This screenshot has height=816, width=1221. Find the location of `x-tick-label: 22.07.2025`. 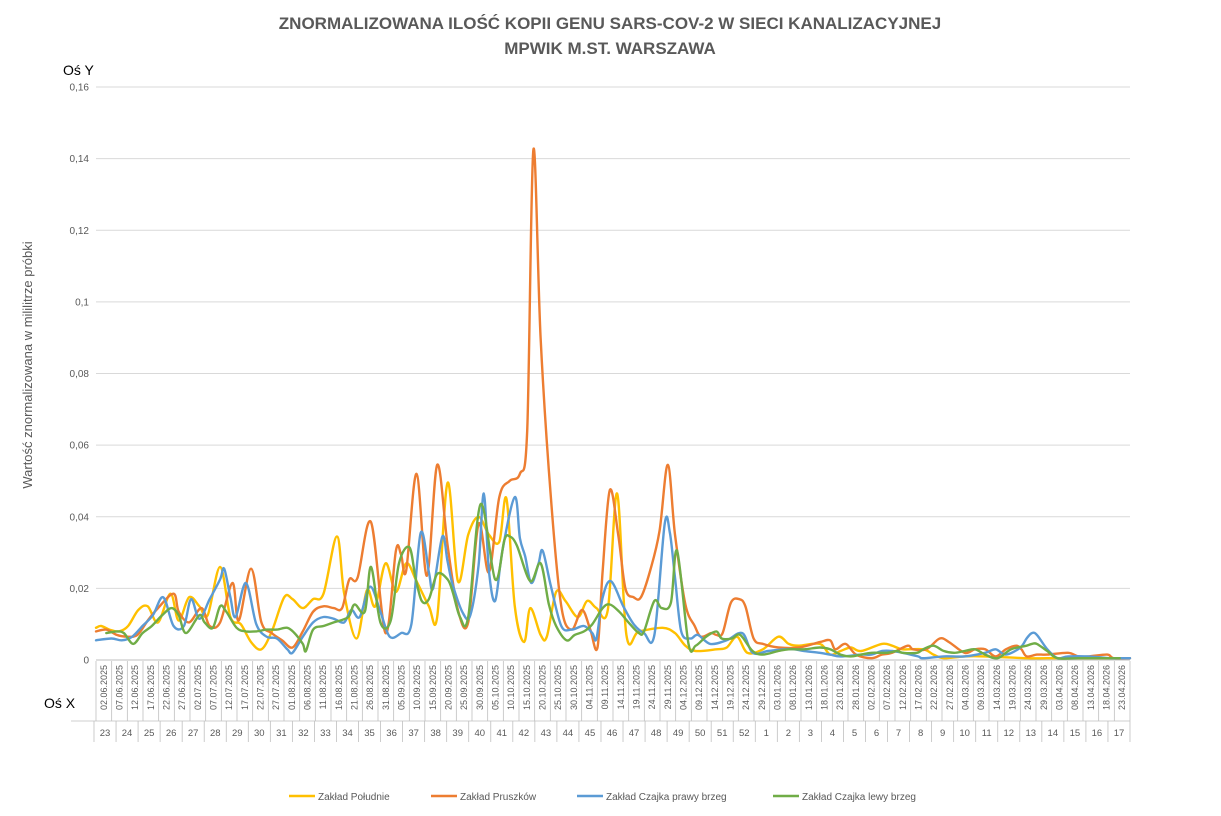

x-tick-label: 22.07.2025 is located at coordinates (261, 687).